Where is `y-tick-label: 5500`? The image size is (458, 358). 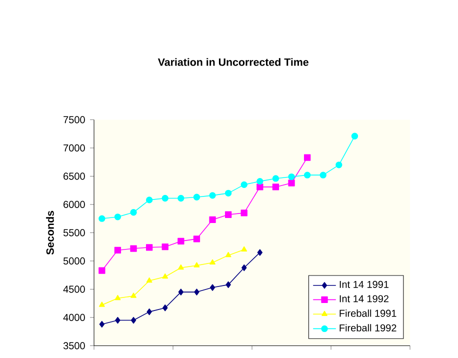
y-tick-label: 5500 is located at coordinates (74, 232).